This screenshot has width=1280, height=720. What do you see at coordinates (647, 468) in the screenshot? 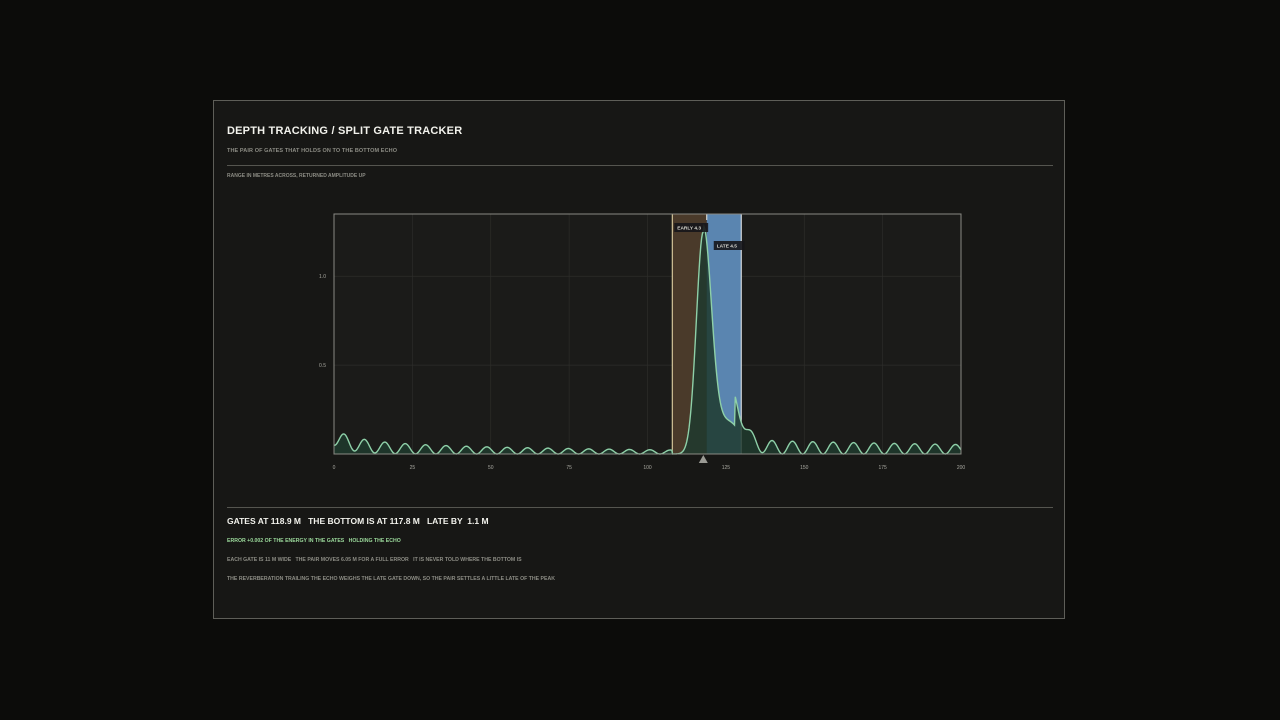
I see `x-tick-label: 100` at bounding box center [647, 468].